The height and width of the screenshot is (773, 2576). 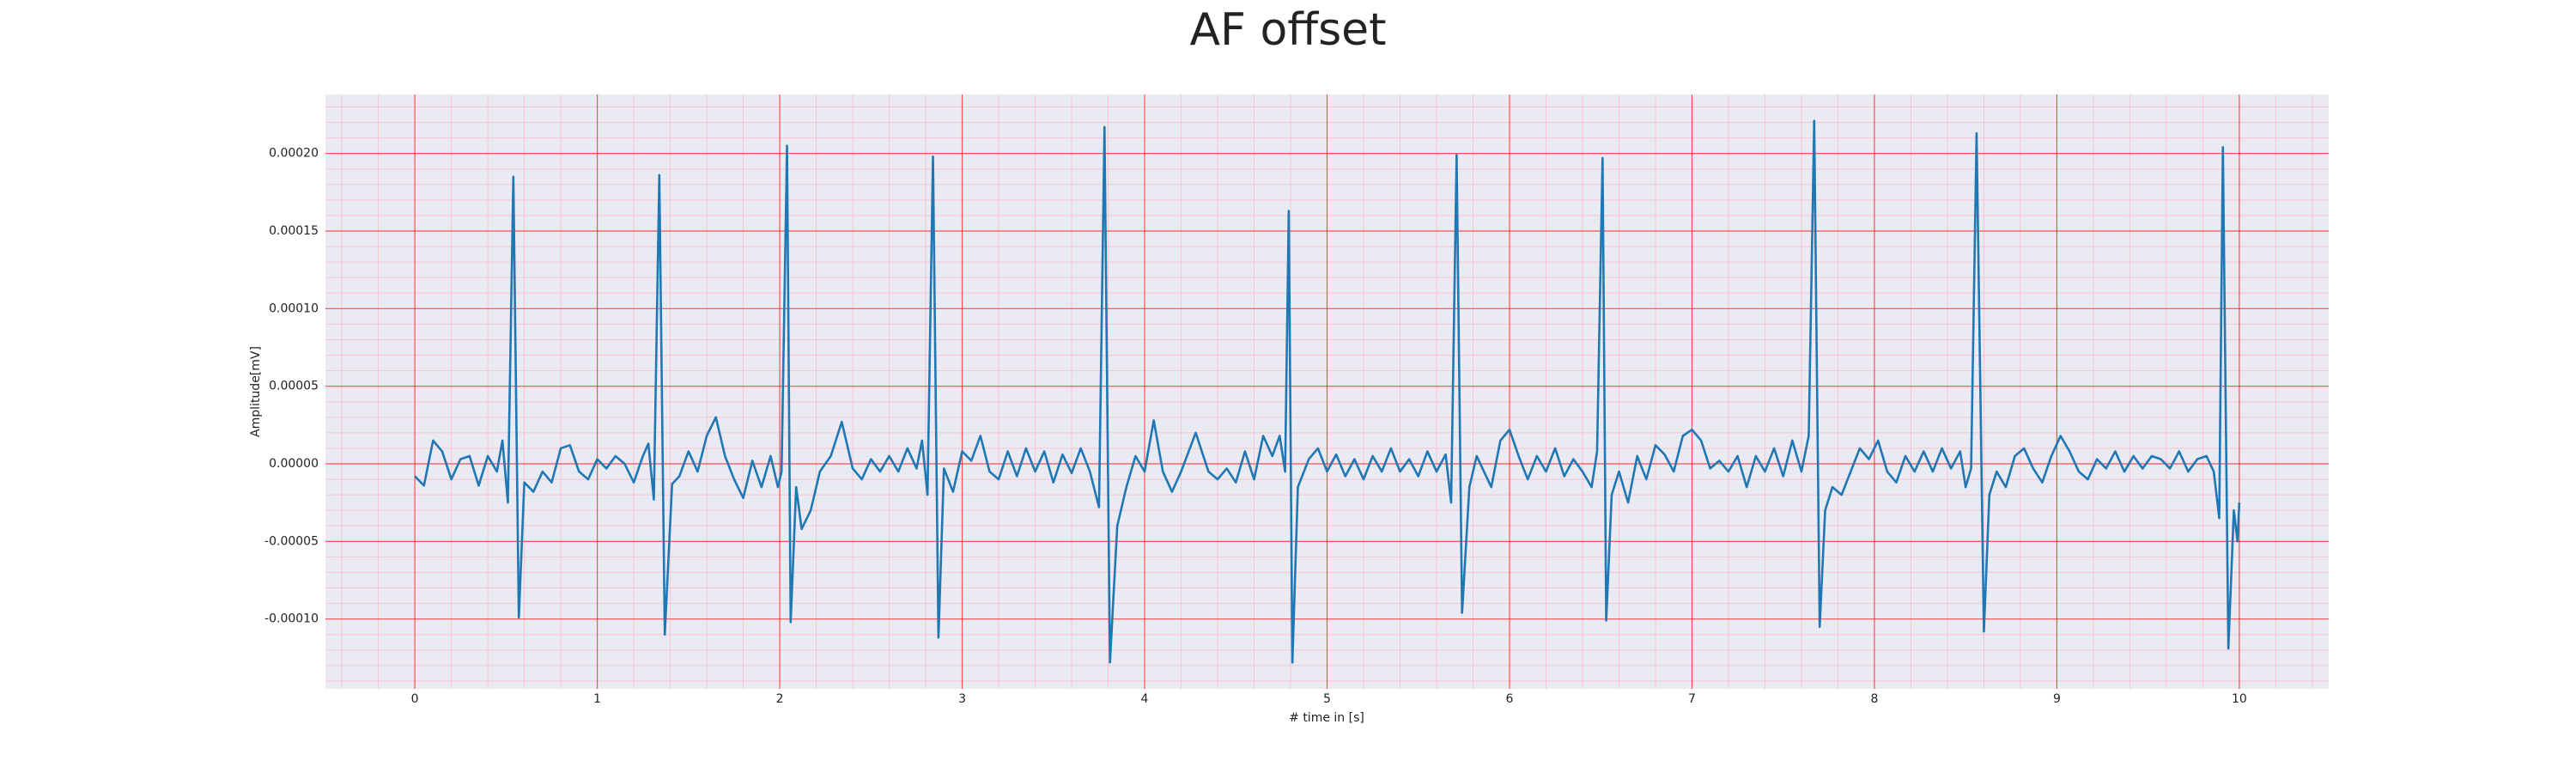 What do you see at coordinates (294, 154) in the screenshot?
I see `y-tick-label: 0.00020` at bounding box center [294, 154].